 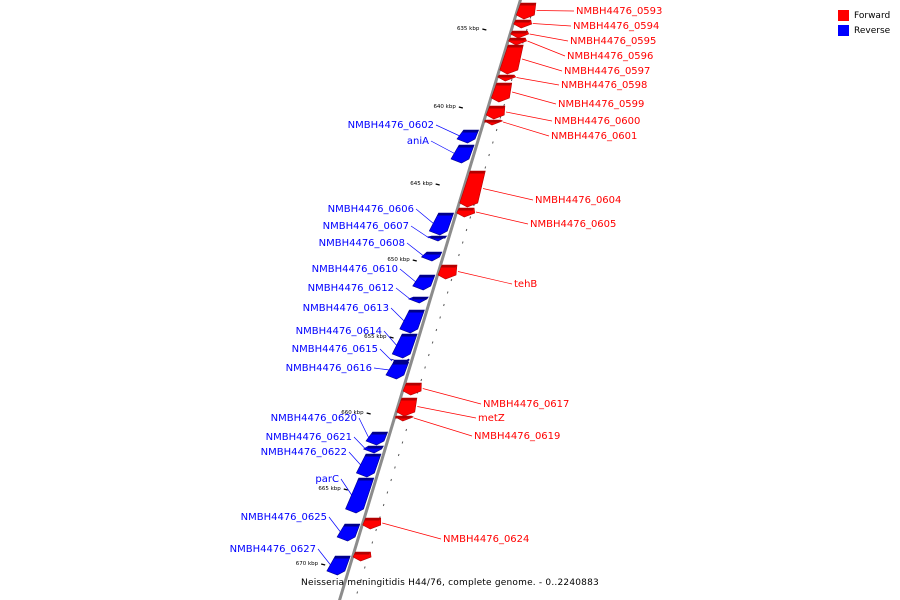 I want to click on gene-label-tehb: tehB, so click(x=525, y=284).